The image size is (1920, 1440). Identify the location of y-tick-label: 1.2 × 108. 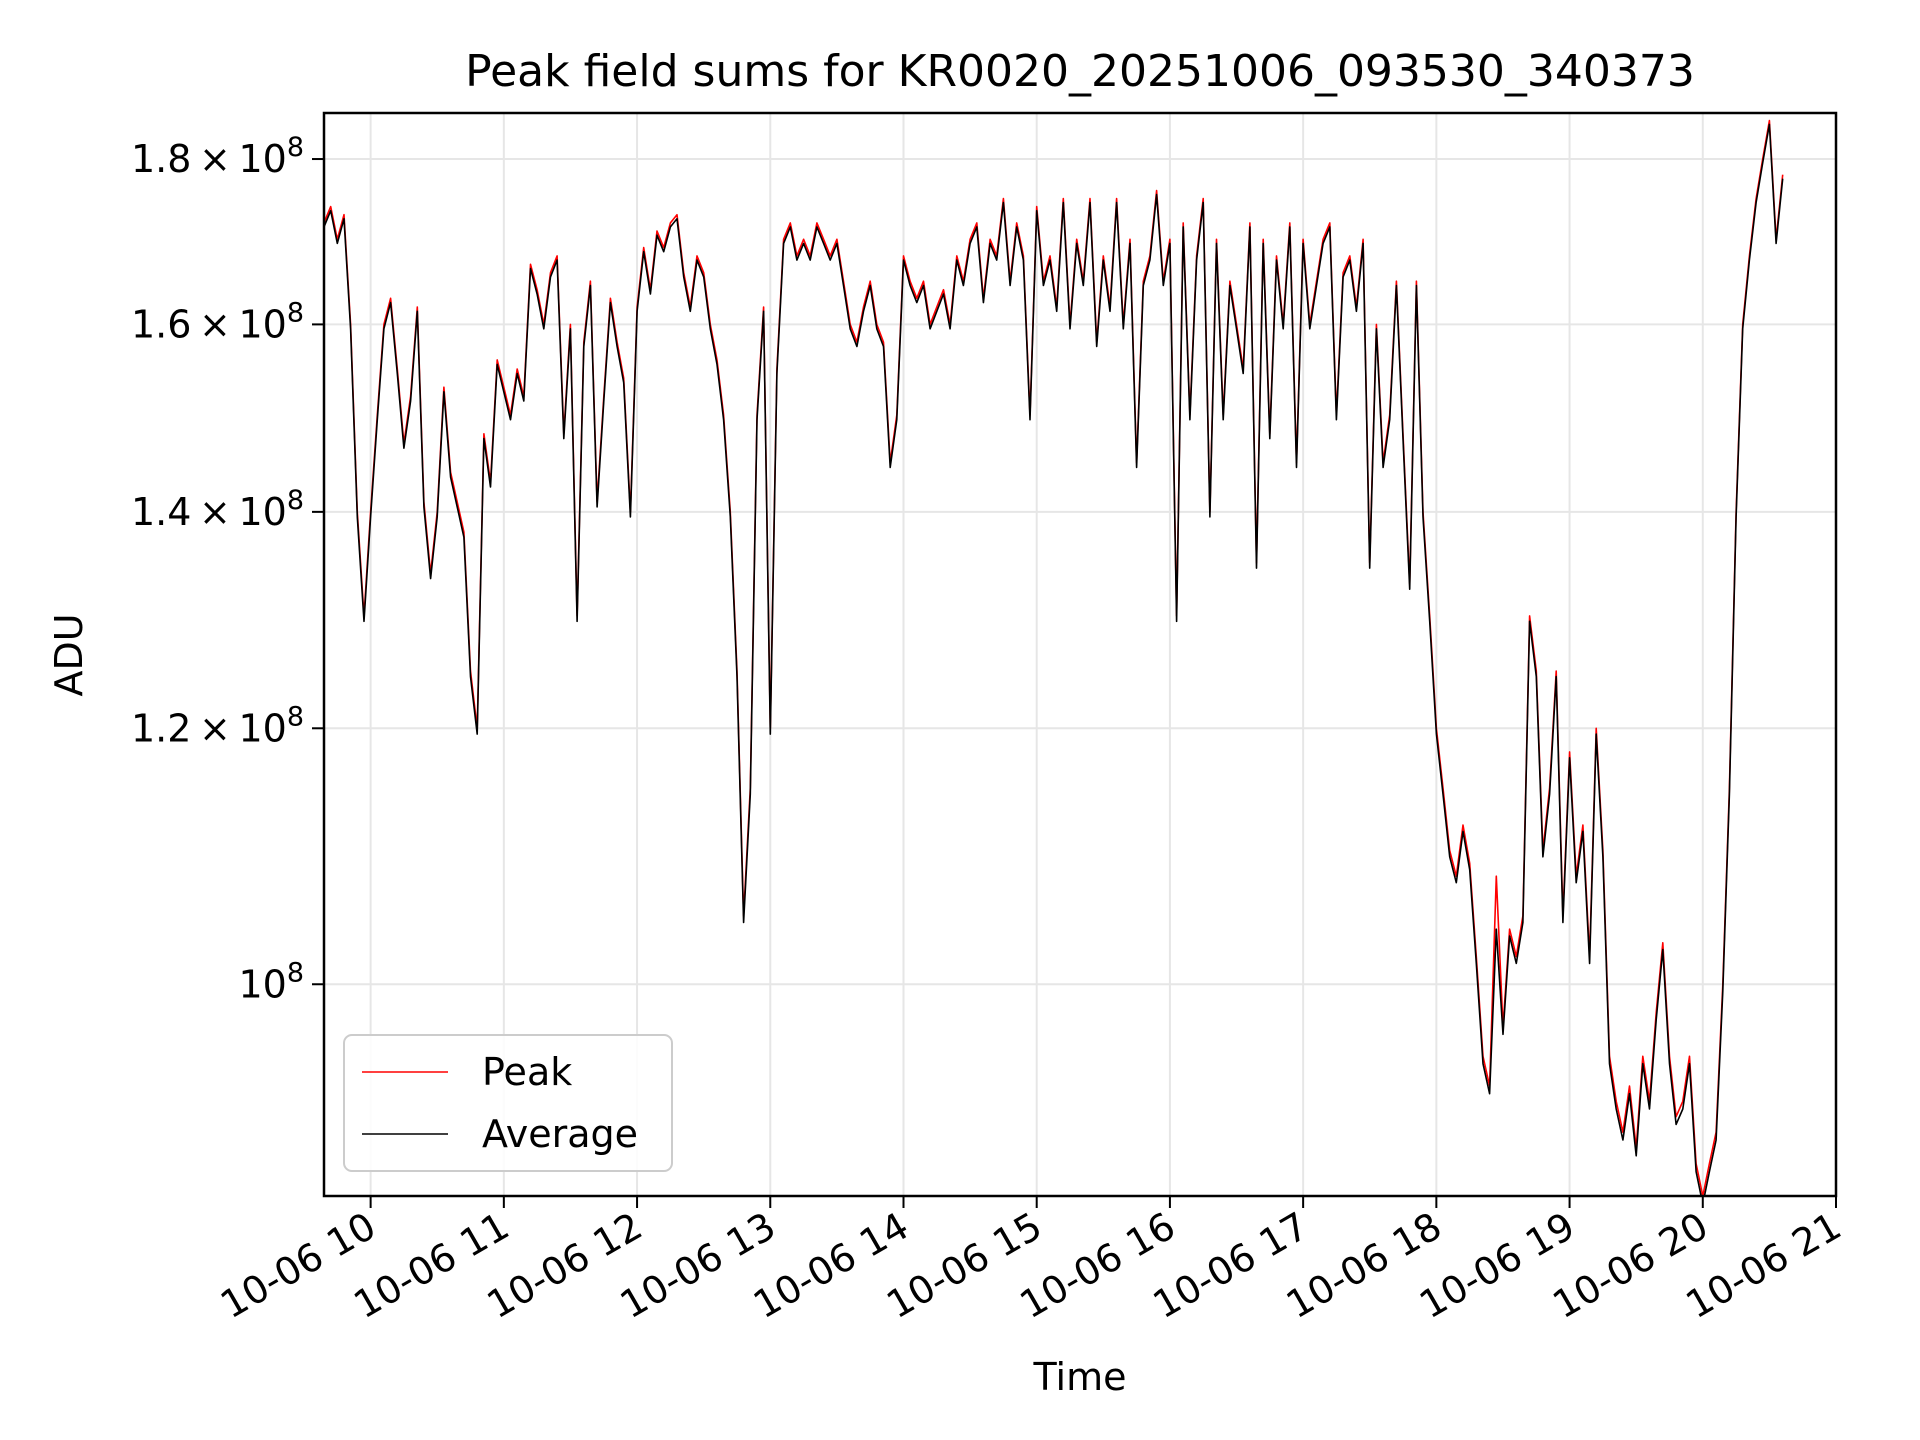
(217, 725).